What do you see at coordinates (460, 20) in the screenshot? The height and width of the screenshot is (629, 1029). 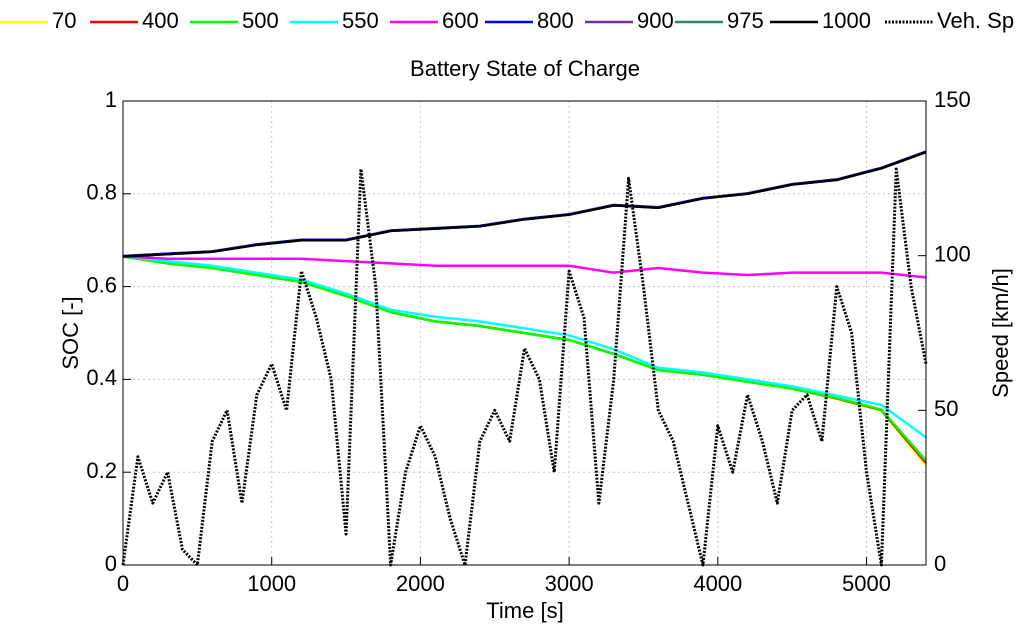 I see `legend-label: 600` at bounding box center [460, 20].